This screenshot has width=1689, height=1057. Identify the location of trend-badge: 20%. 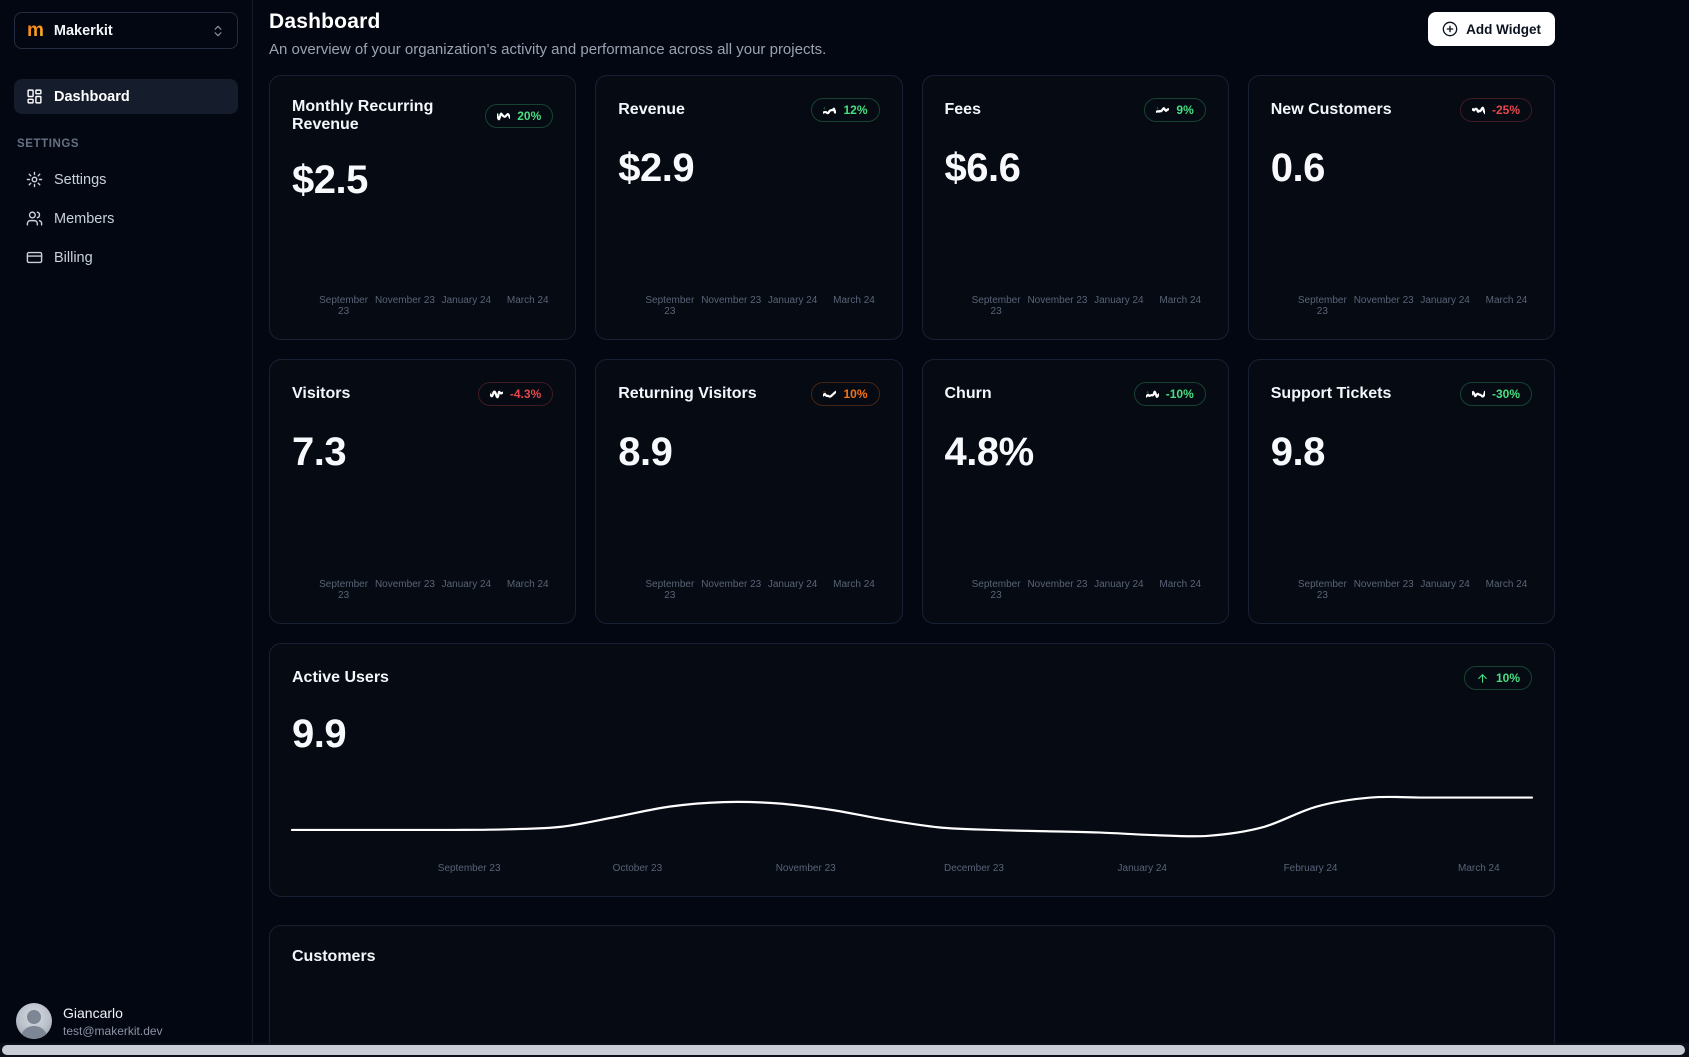
(519, 116).